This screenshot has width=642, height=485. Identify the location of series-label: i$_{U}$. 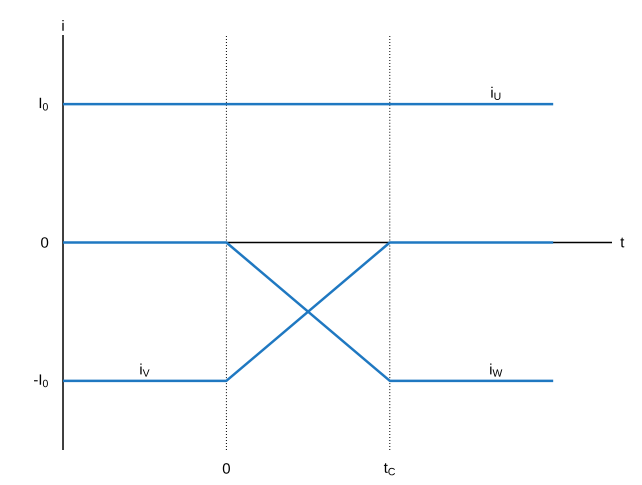
(495, 93).